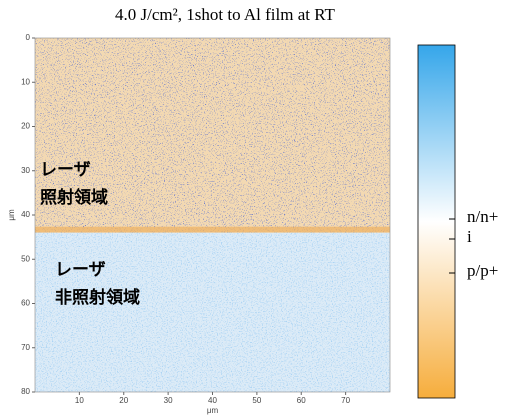 This screenshot has width=517, height=416. What do you see at coordinates (11, 215) in the screenshot?
I see `y-axis-label: μm` at bounding box center [11, 215].